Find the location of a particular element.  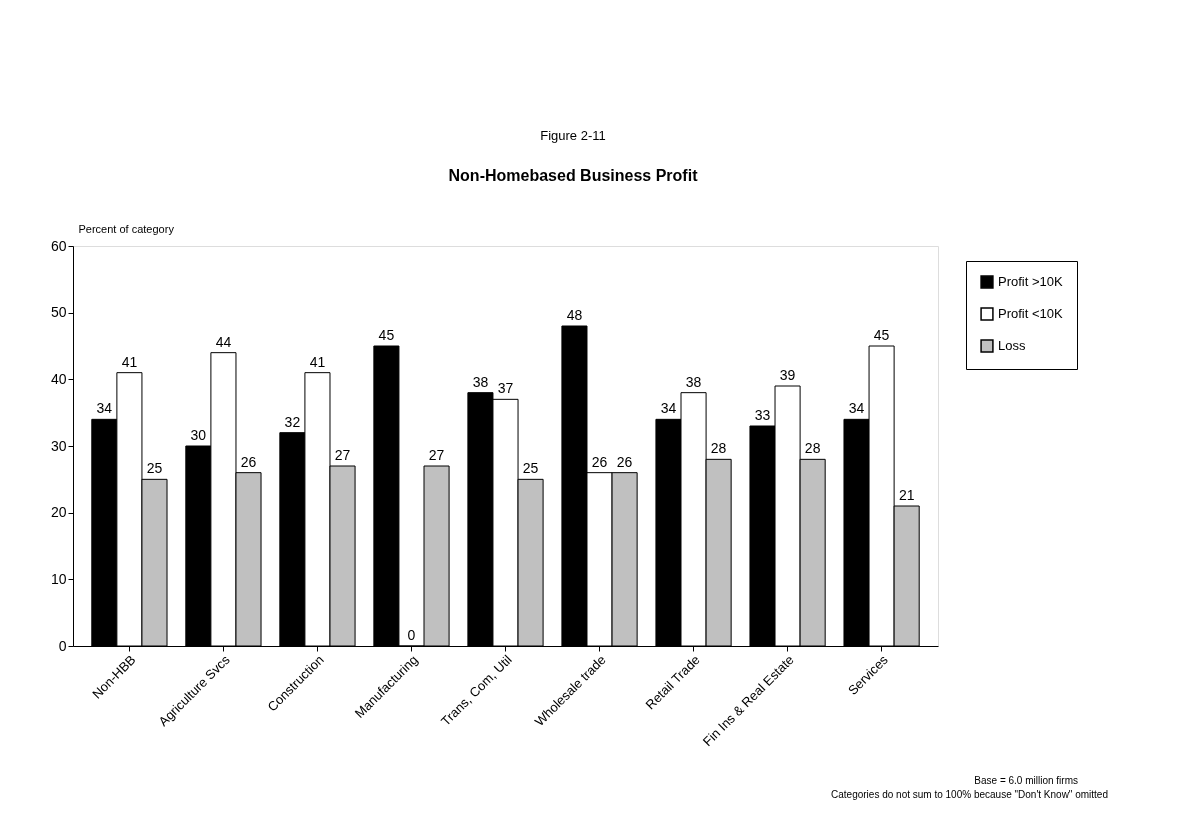

data-label: 37 is located at coordinates (505, 388).